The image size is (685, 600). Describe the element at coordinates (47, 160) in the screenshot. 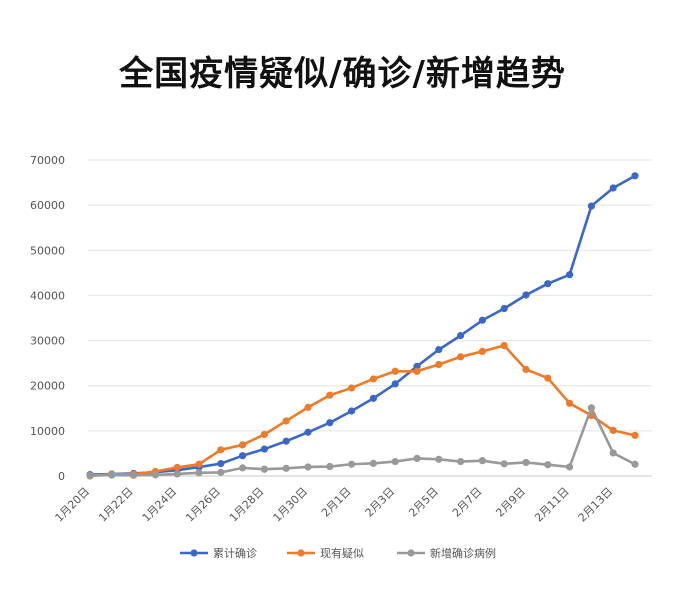

I see `y-tick-label: 70000` at that location.